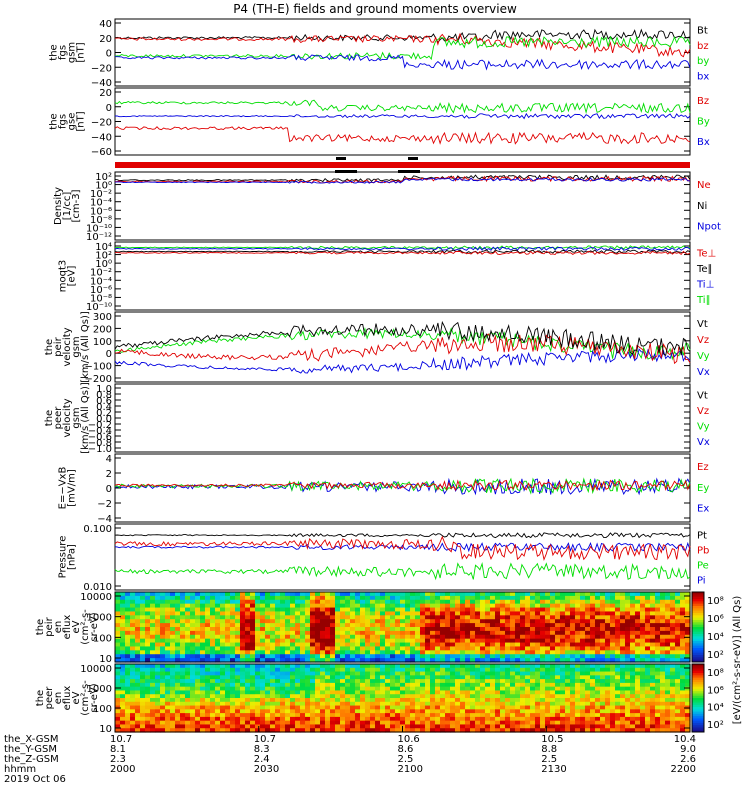 This screenshot has height=804, width=750. Describe the element at coordinates (403, 253) in the screenshot. I see `trace-te-perp` at that location.